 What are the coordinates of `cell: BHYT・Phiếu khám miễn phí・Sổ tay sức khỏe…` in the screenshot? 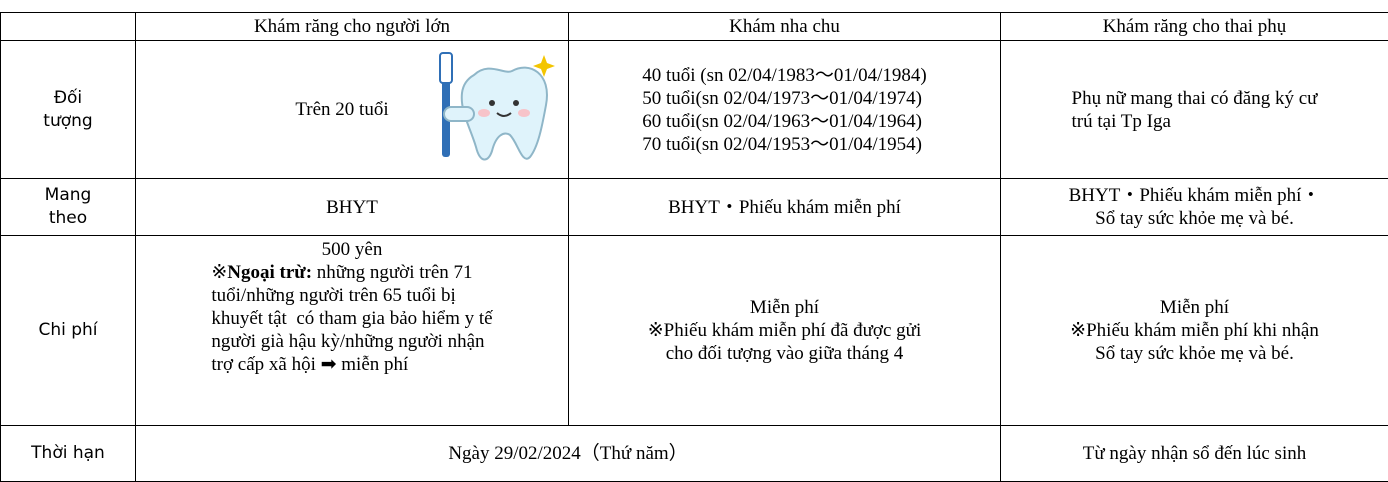 It's located at (1194, 207).